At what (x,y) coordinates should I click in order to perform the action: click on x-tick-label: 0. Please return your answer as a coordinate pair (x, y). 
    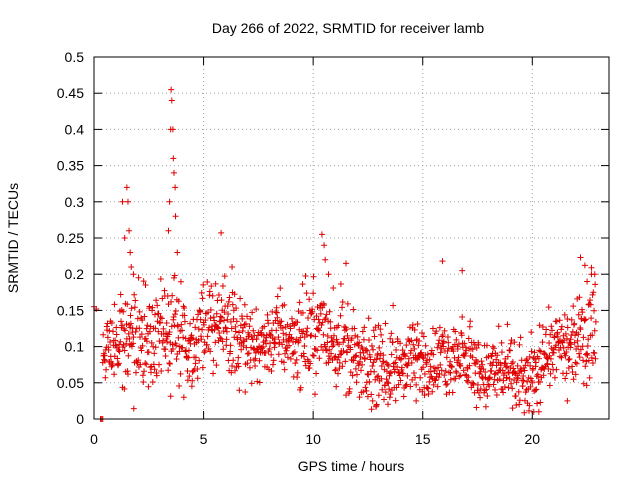
    Looking at the image, I should click on (94, 439).